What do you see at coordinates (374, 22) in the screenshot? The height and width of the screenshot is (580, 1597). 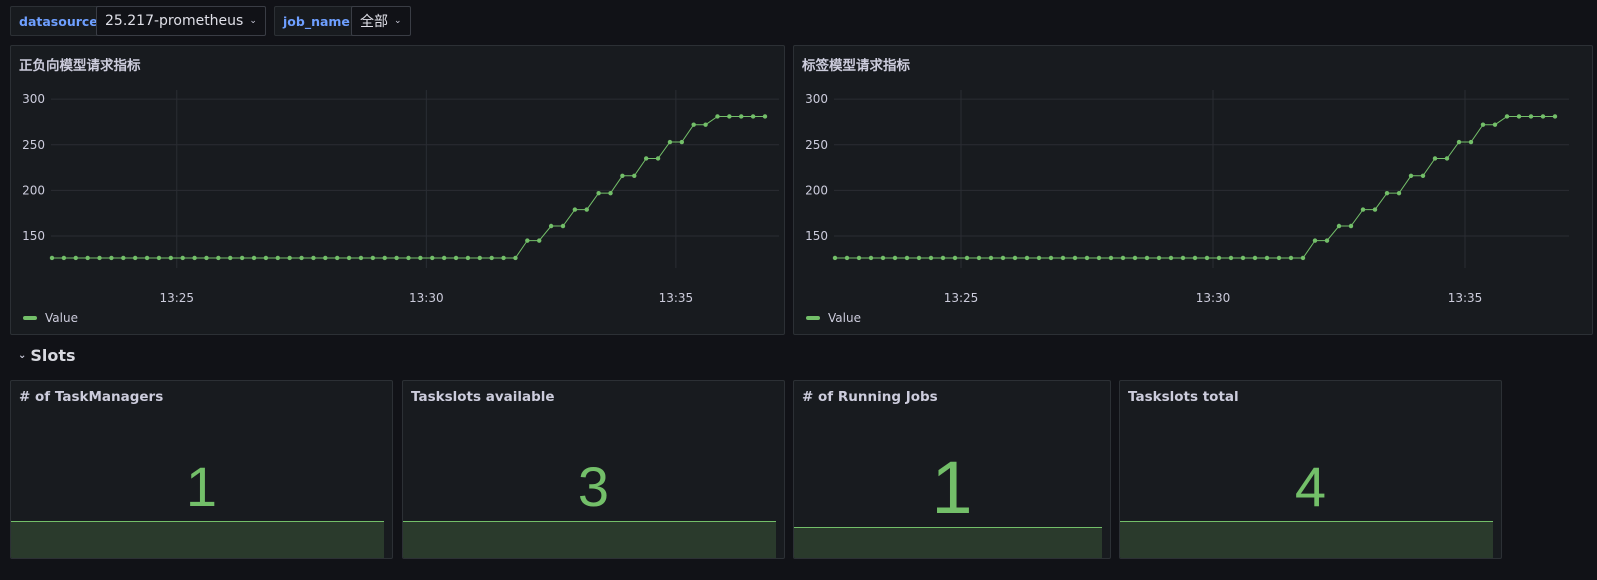 I see `job-name-select-value: 全部` at bounding box center [374, 22].